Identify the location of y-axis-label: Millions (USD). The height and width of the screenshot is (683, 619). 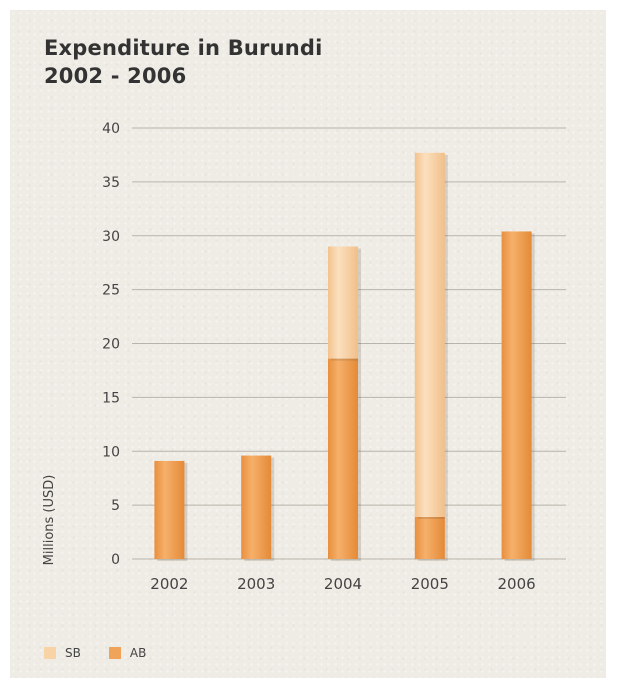
(49, 520).